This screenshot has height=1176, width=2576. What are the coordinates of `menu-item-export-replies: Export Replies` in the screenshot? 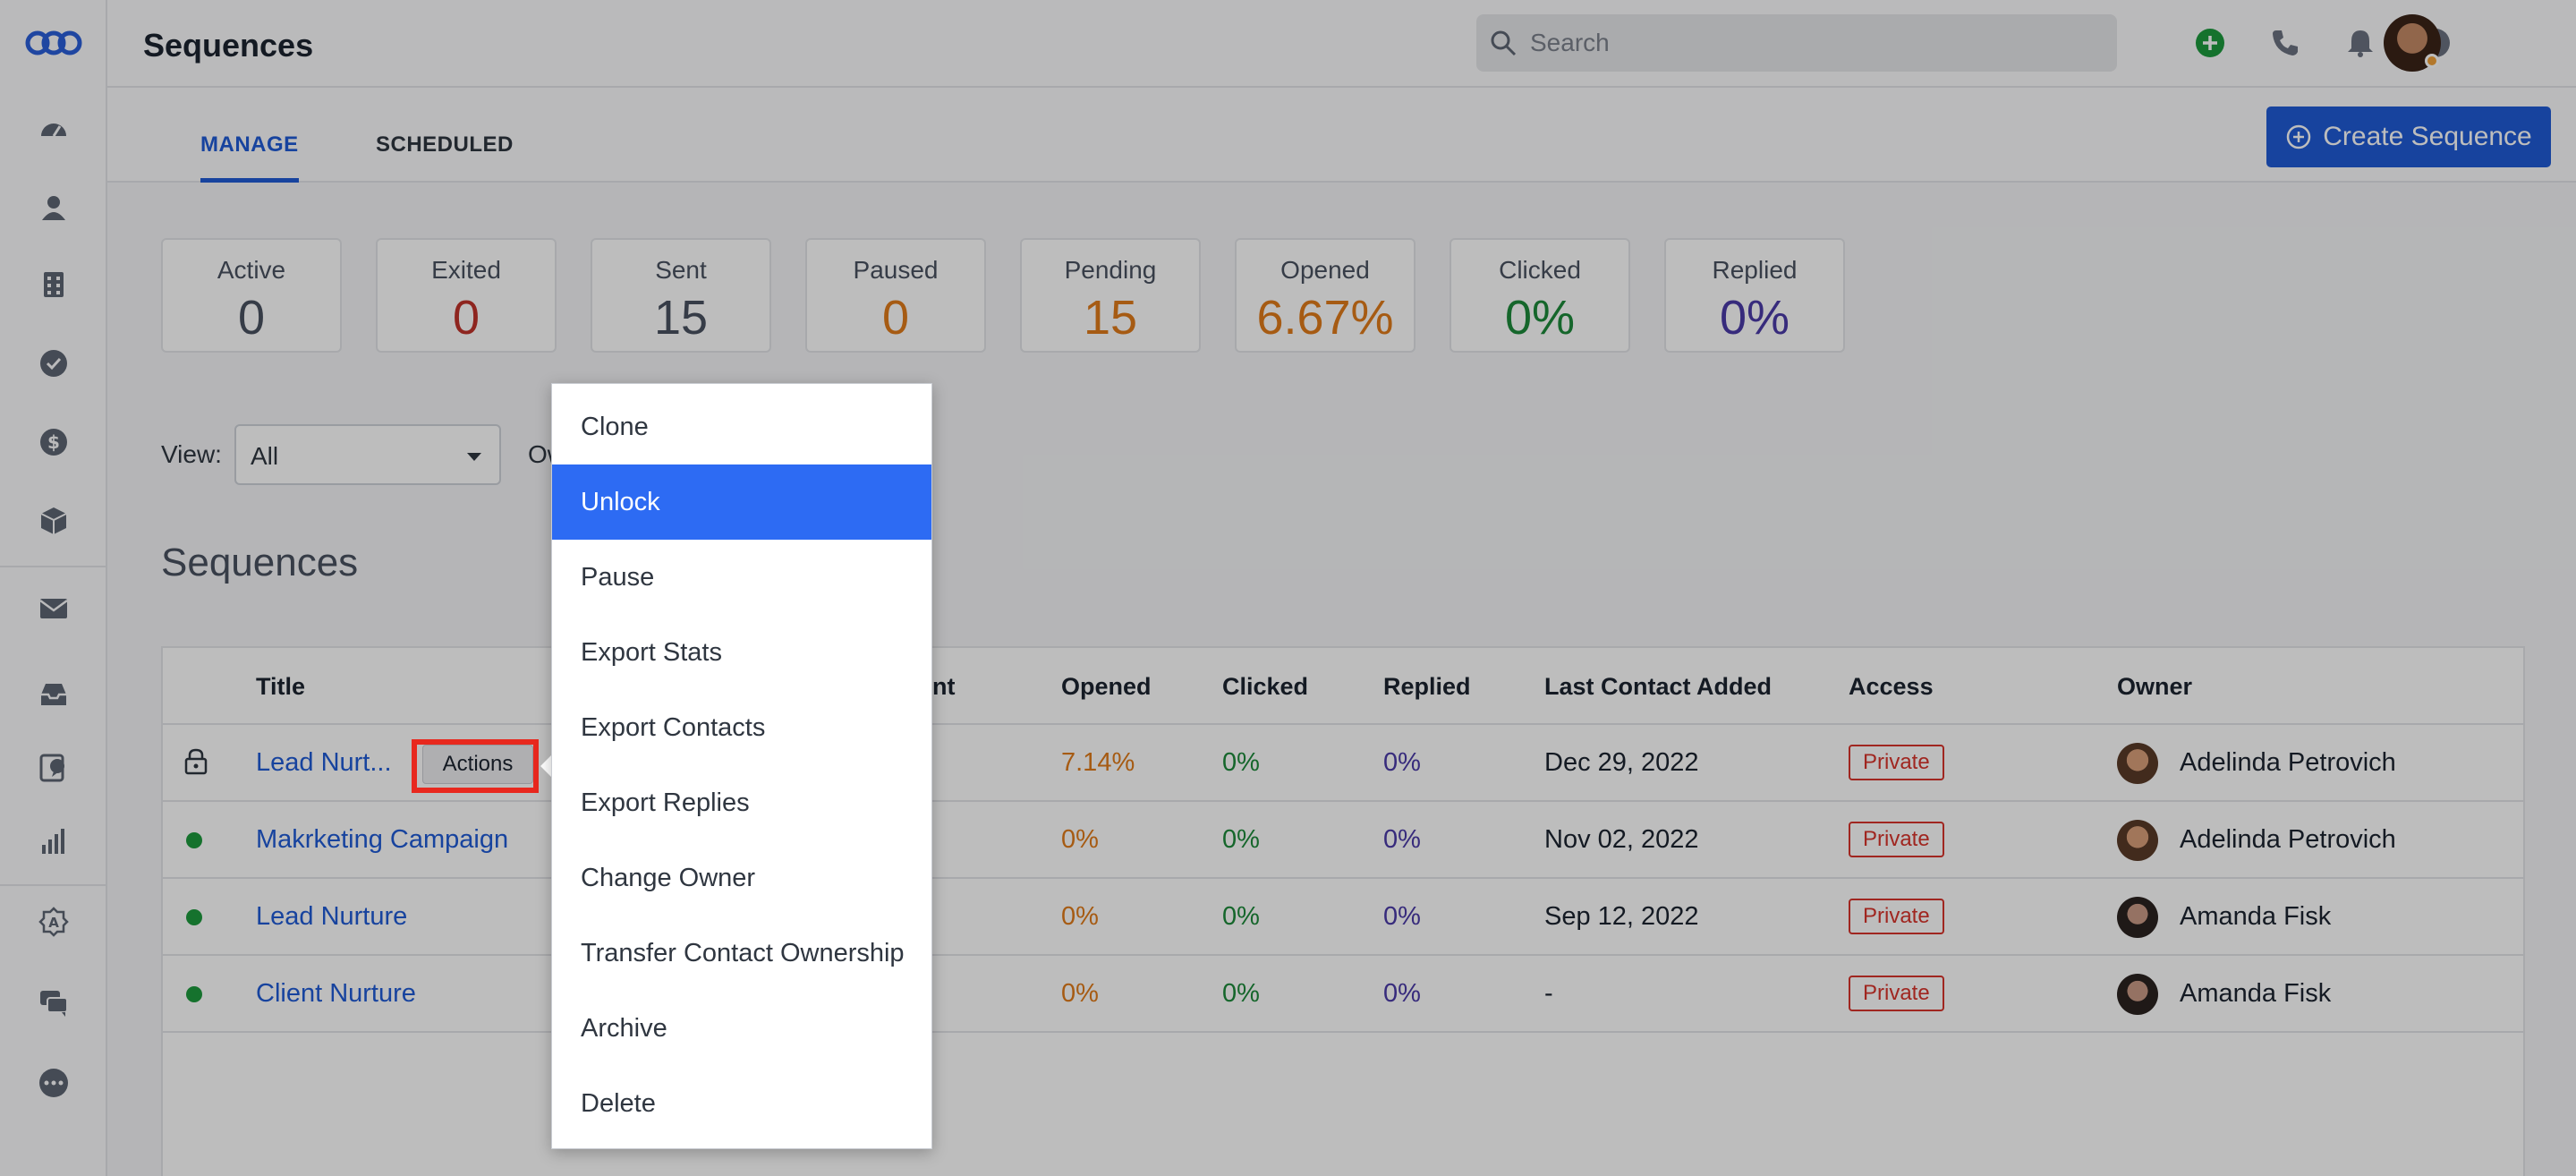 It's located at (665, 802).